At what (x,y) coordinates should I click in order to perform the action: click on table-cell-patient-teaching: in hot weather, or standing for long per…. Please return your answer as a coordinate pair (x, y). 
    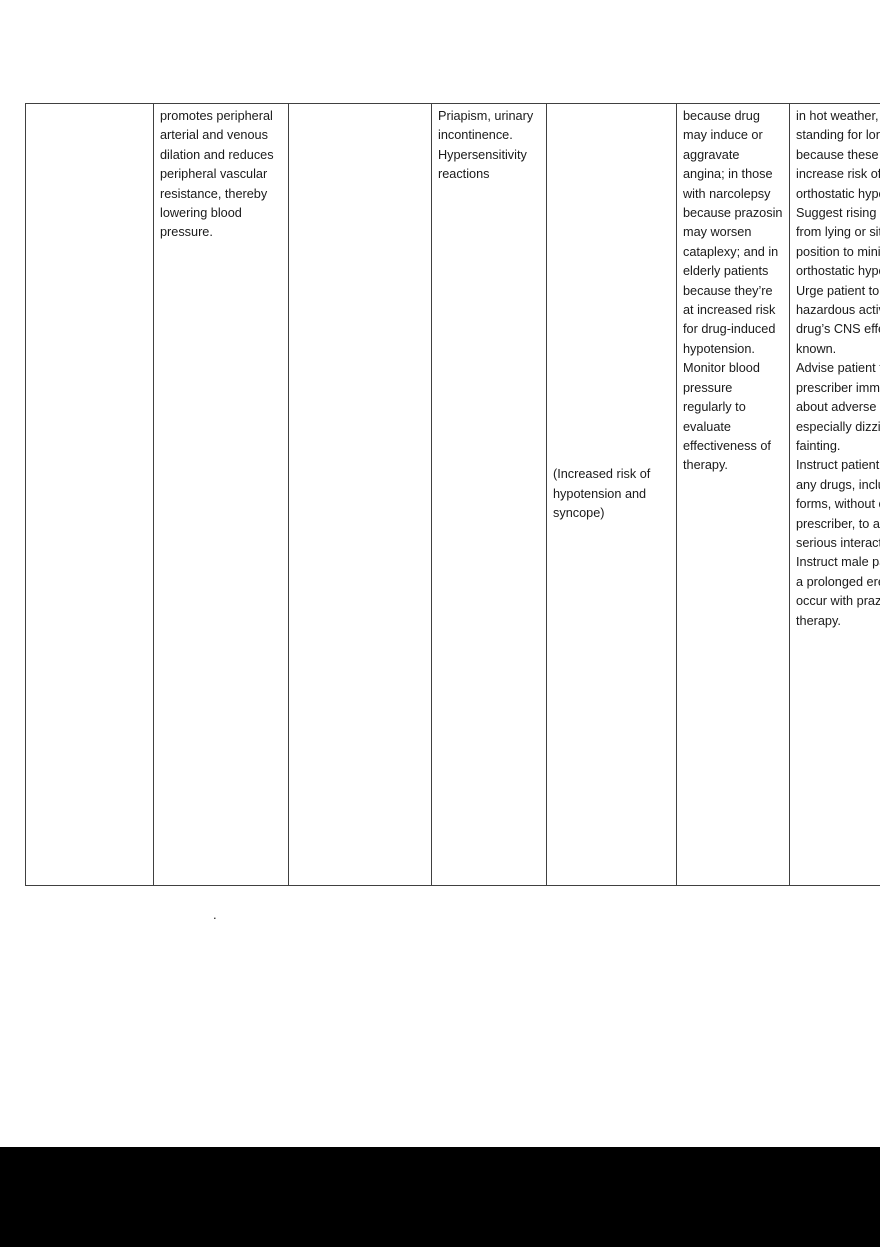
    Looking at the image, I should click on (834, 494).